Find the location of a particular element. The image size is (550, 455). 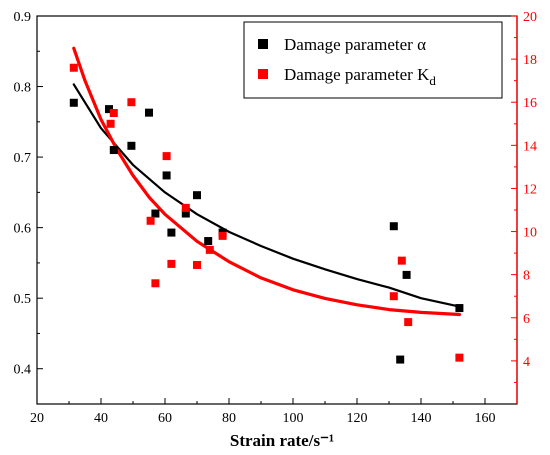

legend-label: Damage parameter Kd is located at coordinates (360, 76).